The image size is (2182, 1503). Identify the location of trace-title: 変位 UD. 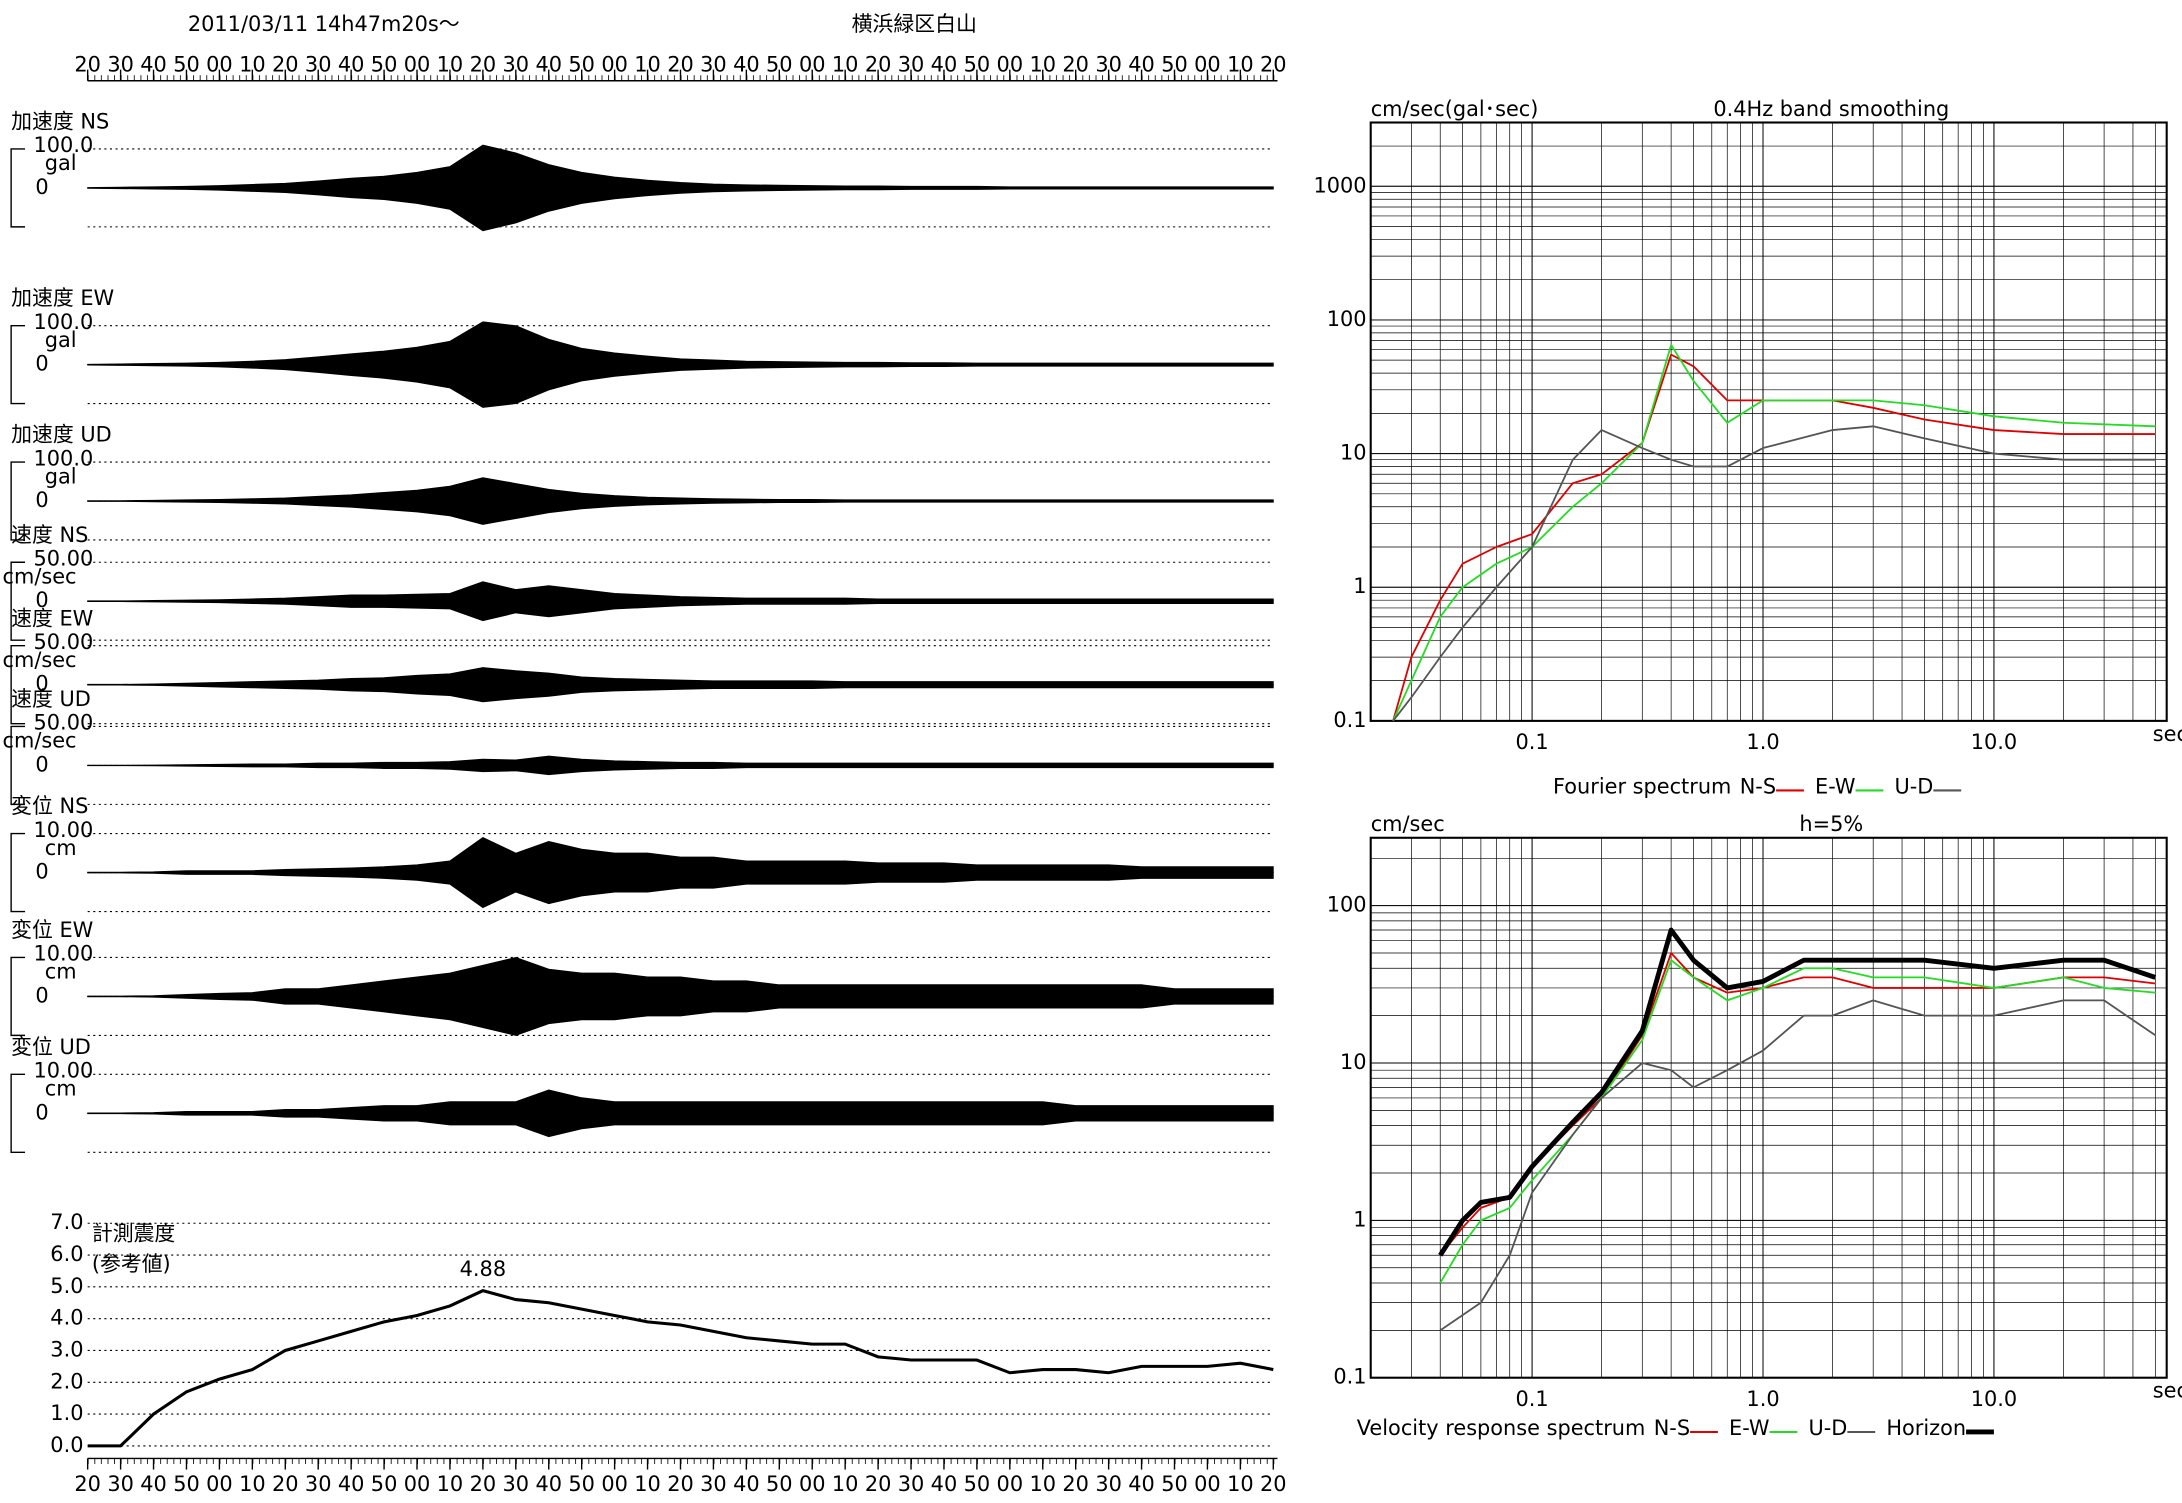
(51, 1047).